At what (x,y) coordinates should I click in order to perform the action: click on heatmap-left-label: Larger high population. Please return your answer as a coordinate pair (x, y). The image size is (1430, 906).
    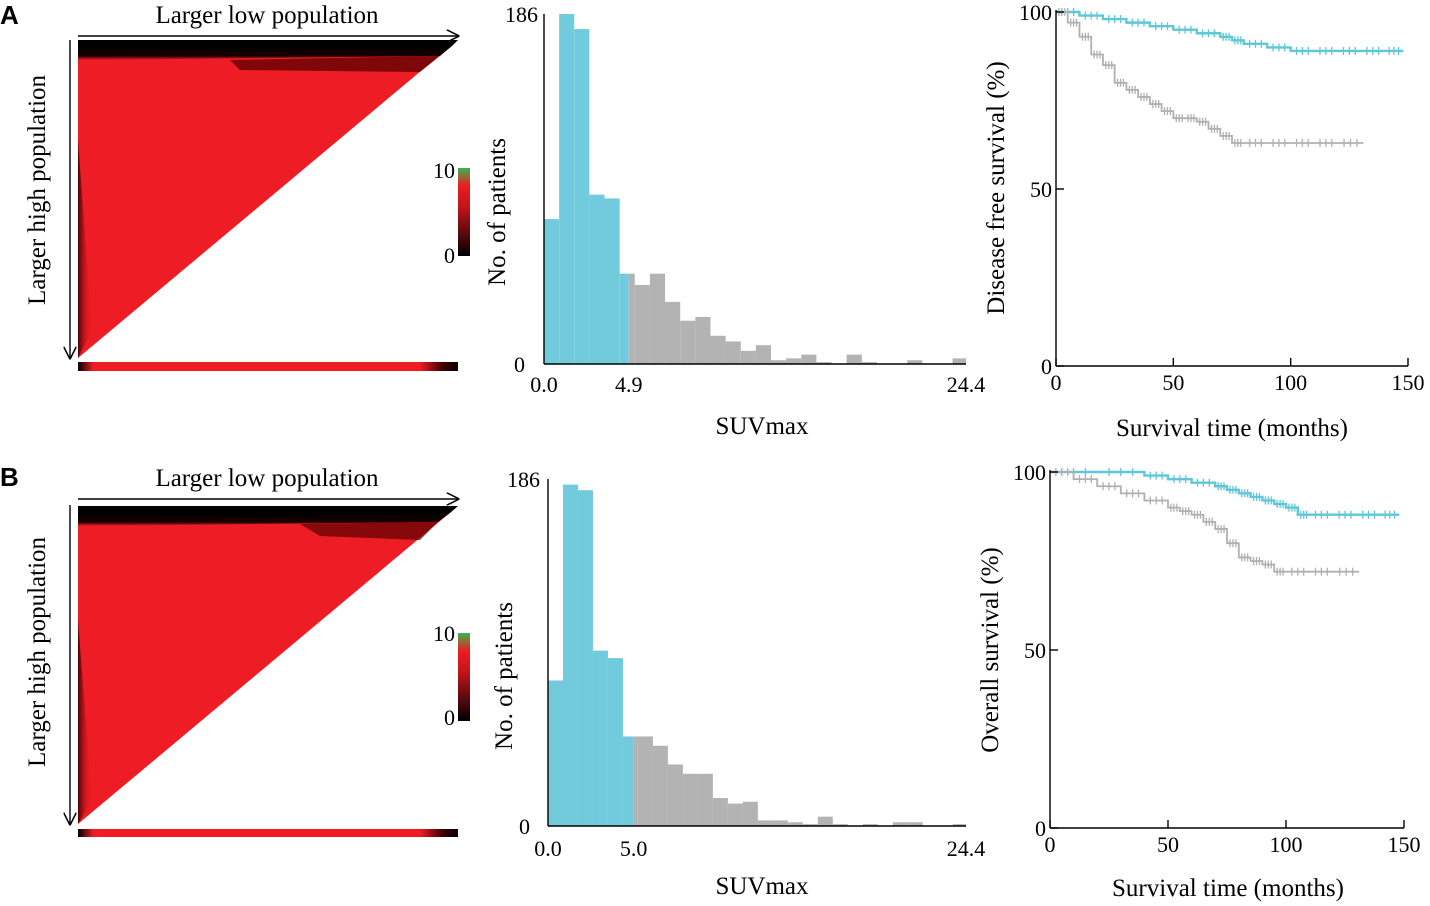
    Looking at the image, I should click on (37, 651).